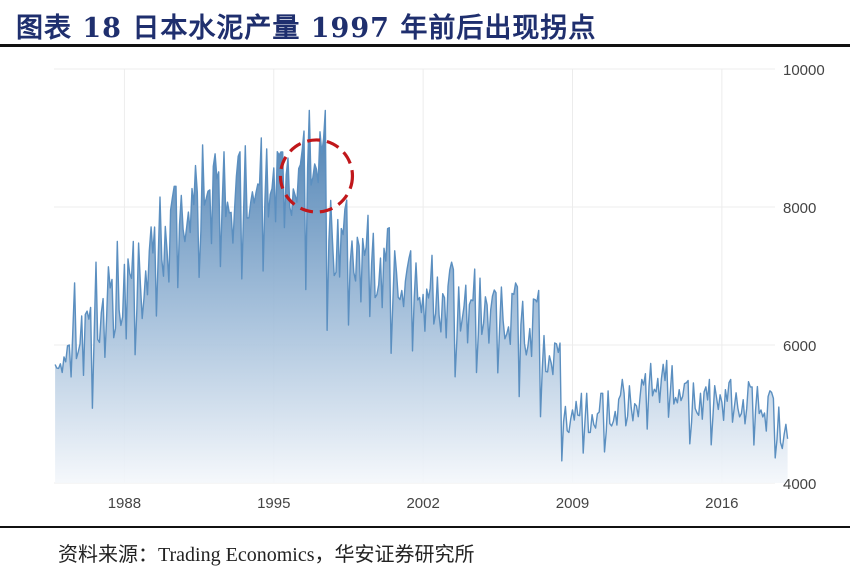  I want to click on source-note: 资料来源：Trading Economics，华安证券研究所, so click(266, 555).